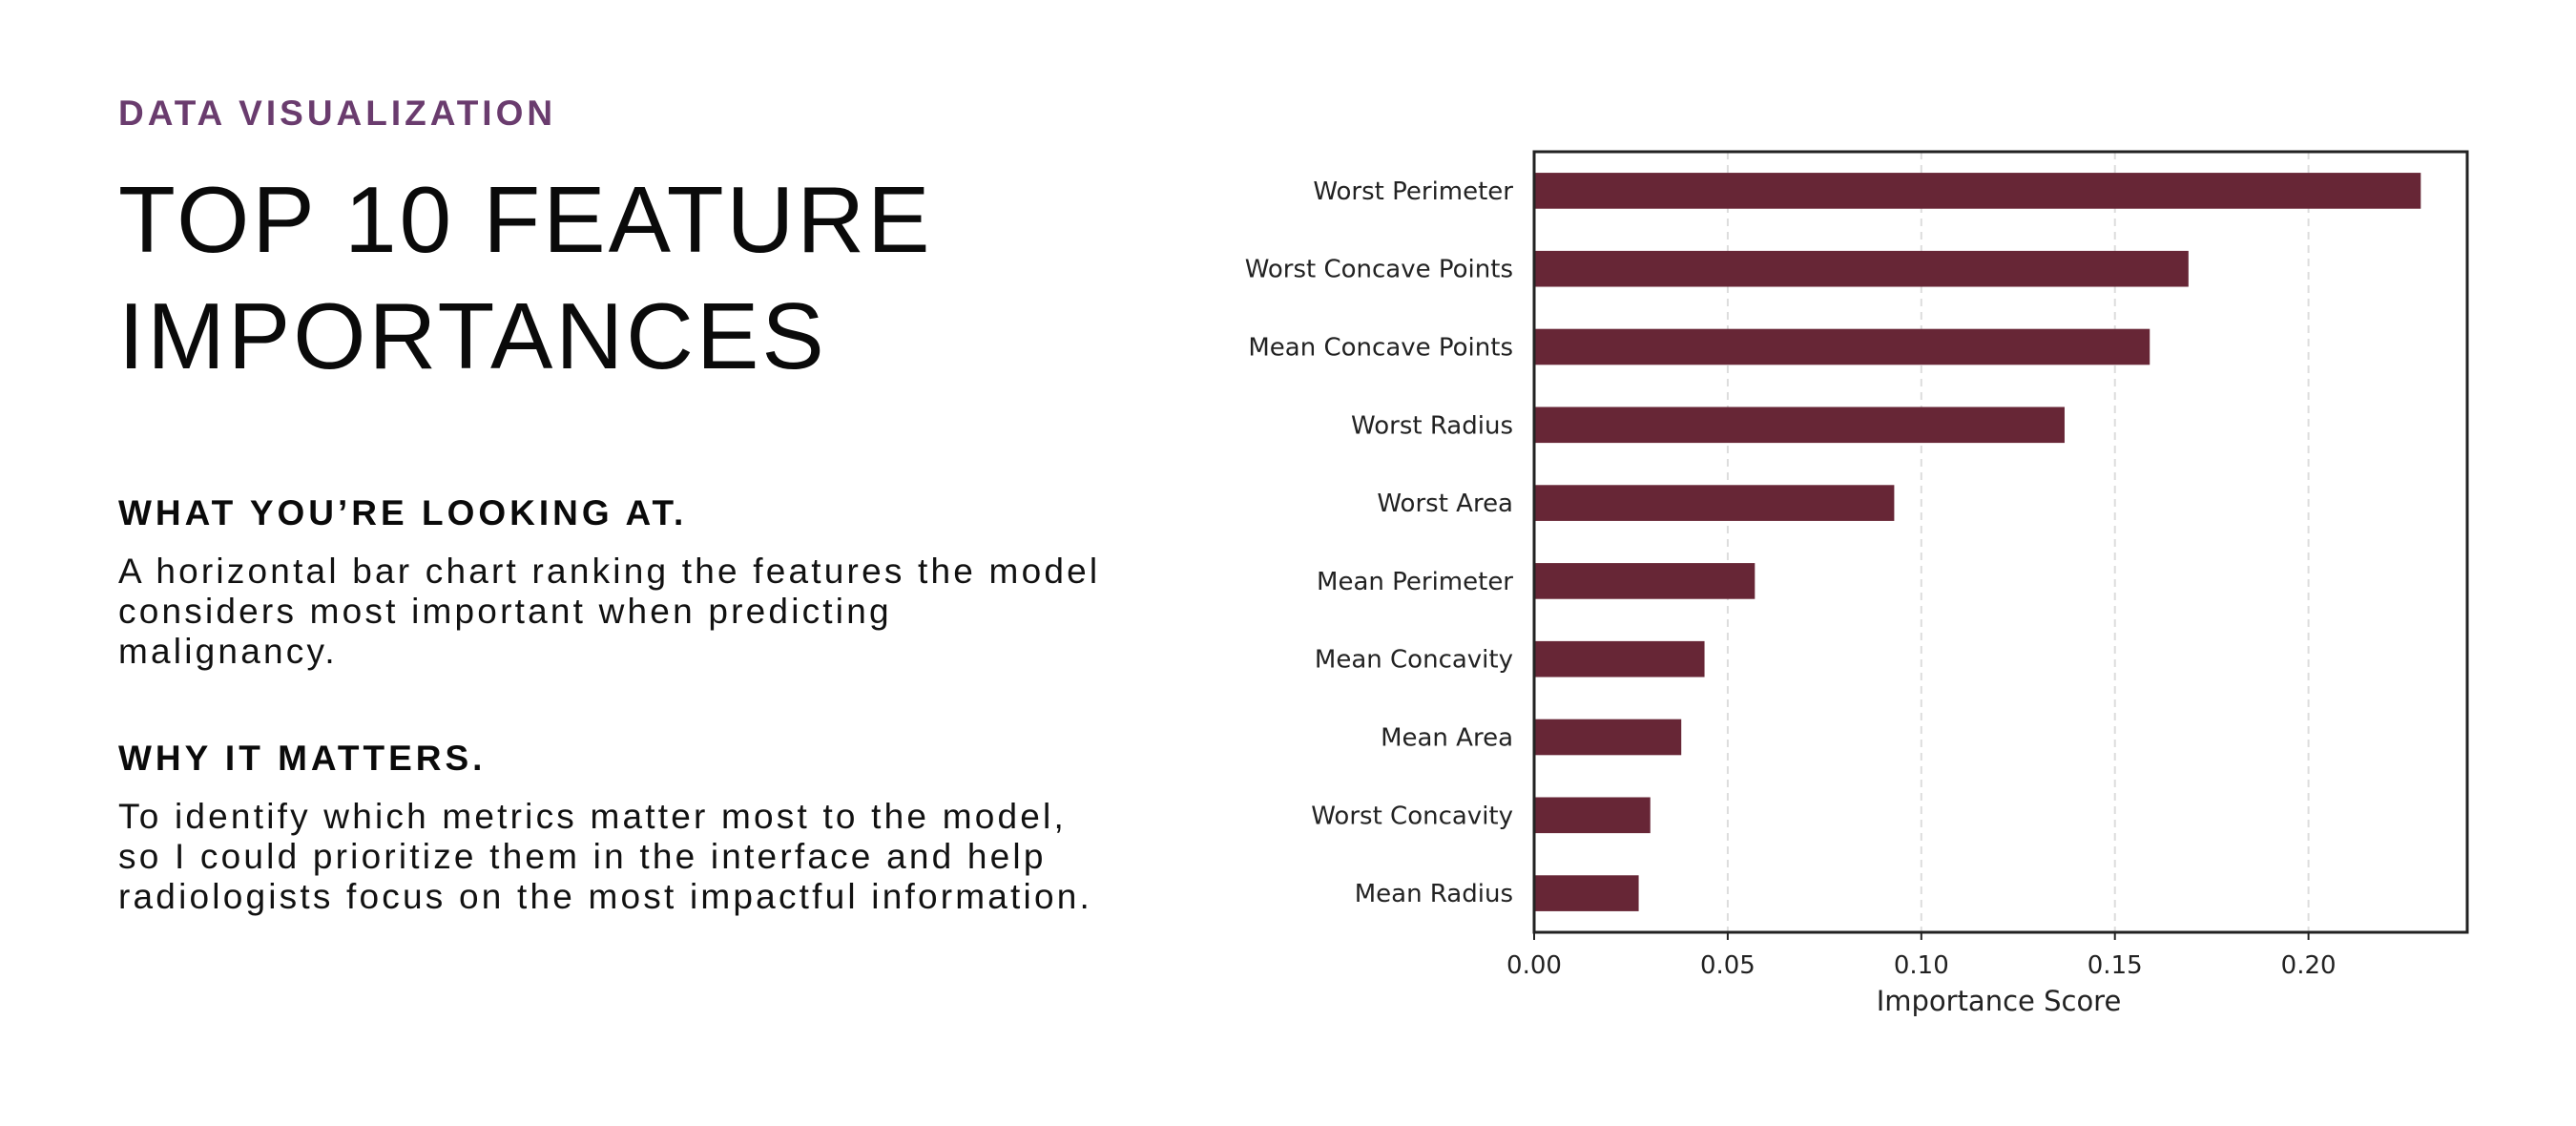 This screenshot has height=1126, width=2576. I want to click on y-tick-label: Worst Radius, so click(1432, 425).